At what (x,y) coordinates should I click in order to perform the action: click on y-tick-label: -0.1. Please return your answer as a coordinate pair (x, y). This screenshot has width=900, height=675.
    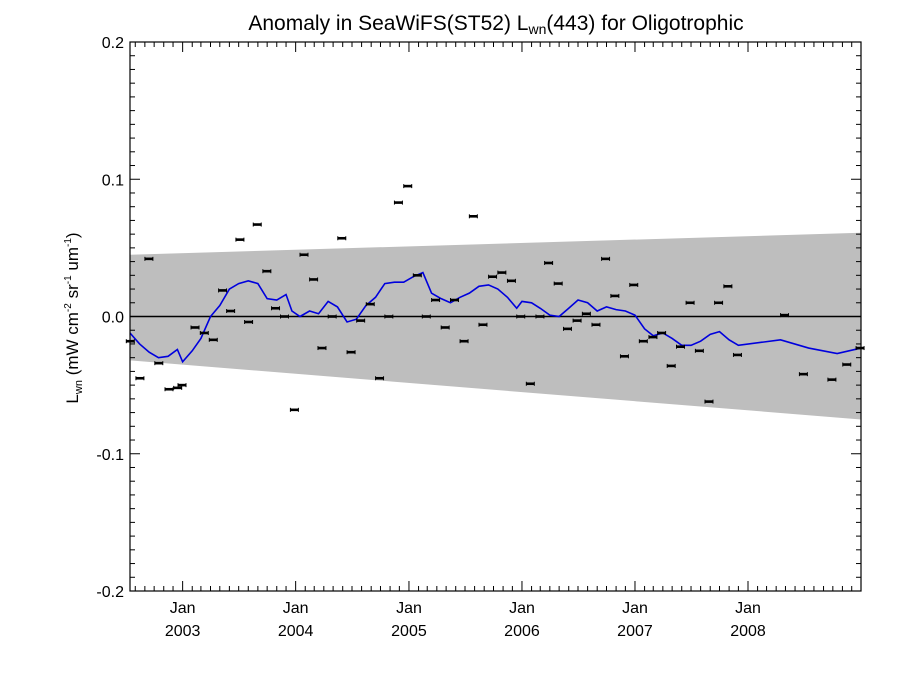
    Looking at the image, I should click on (110, 455).